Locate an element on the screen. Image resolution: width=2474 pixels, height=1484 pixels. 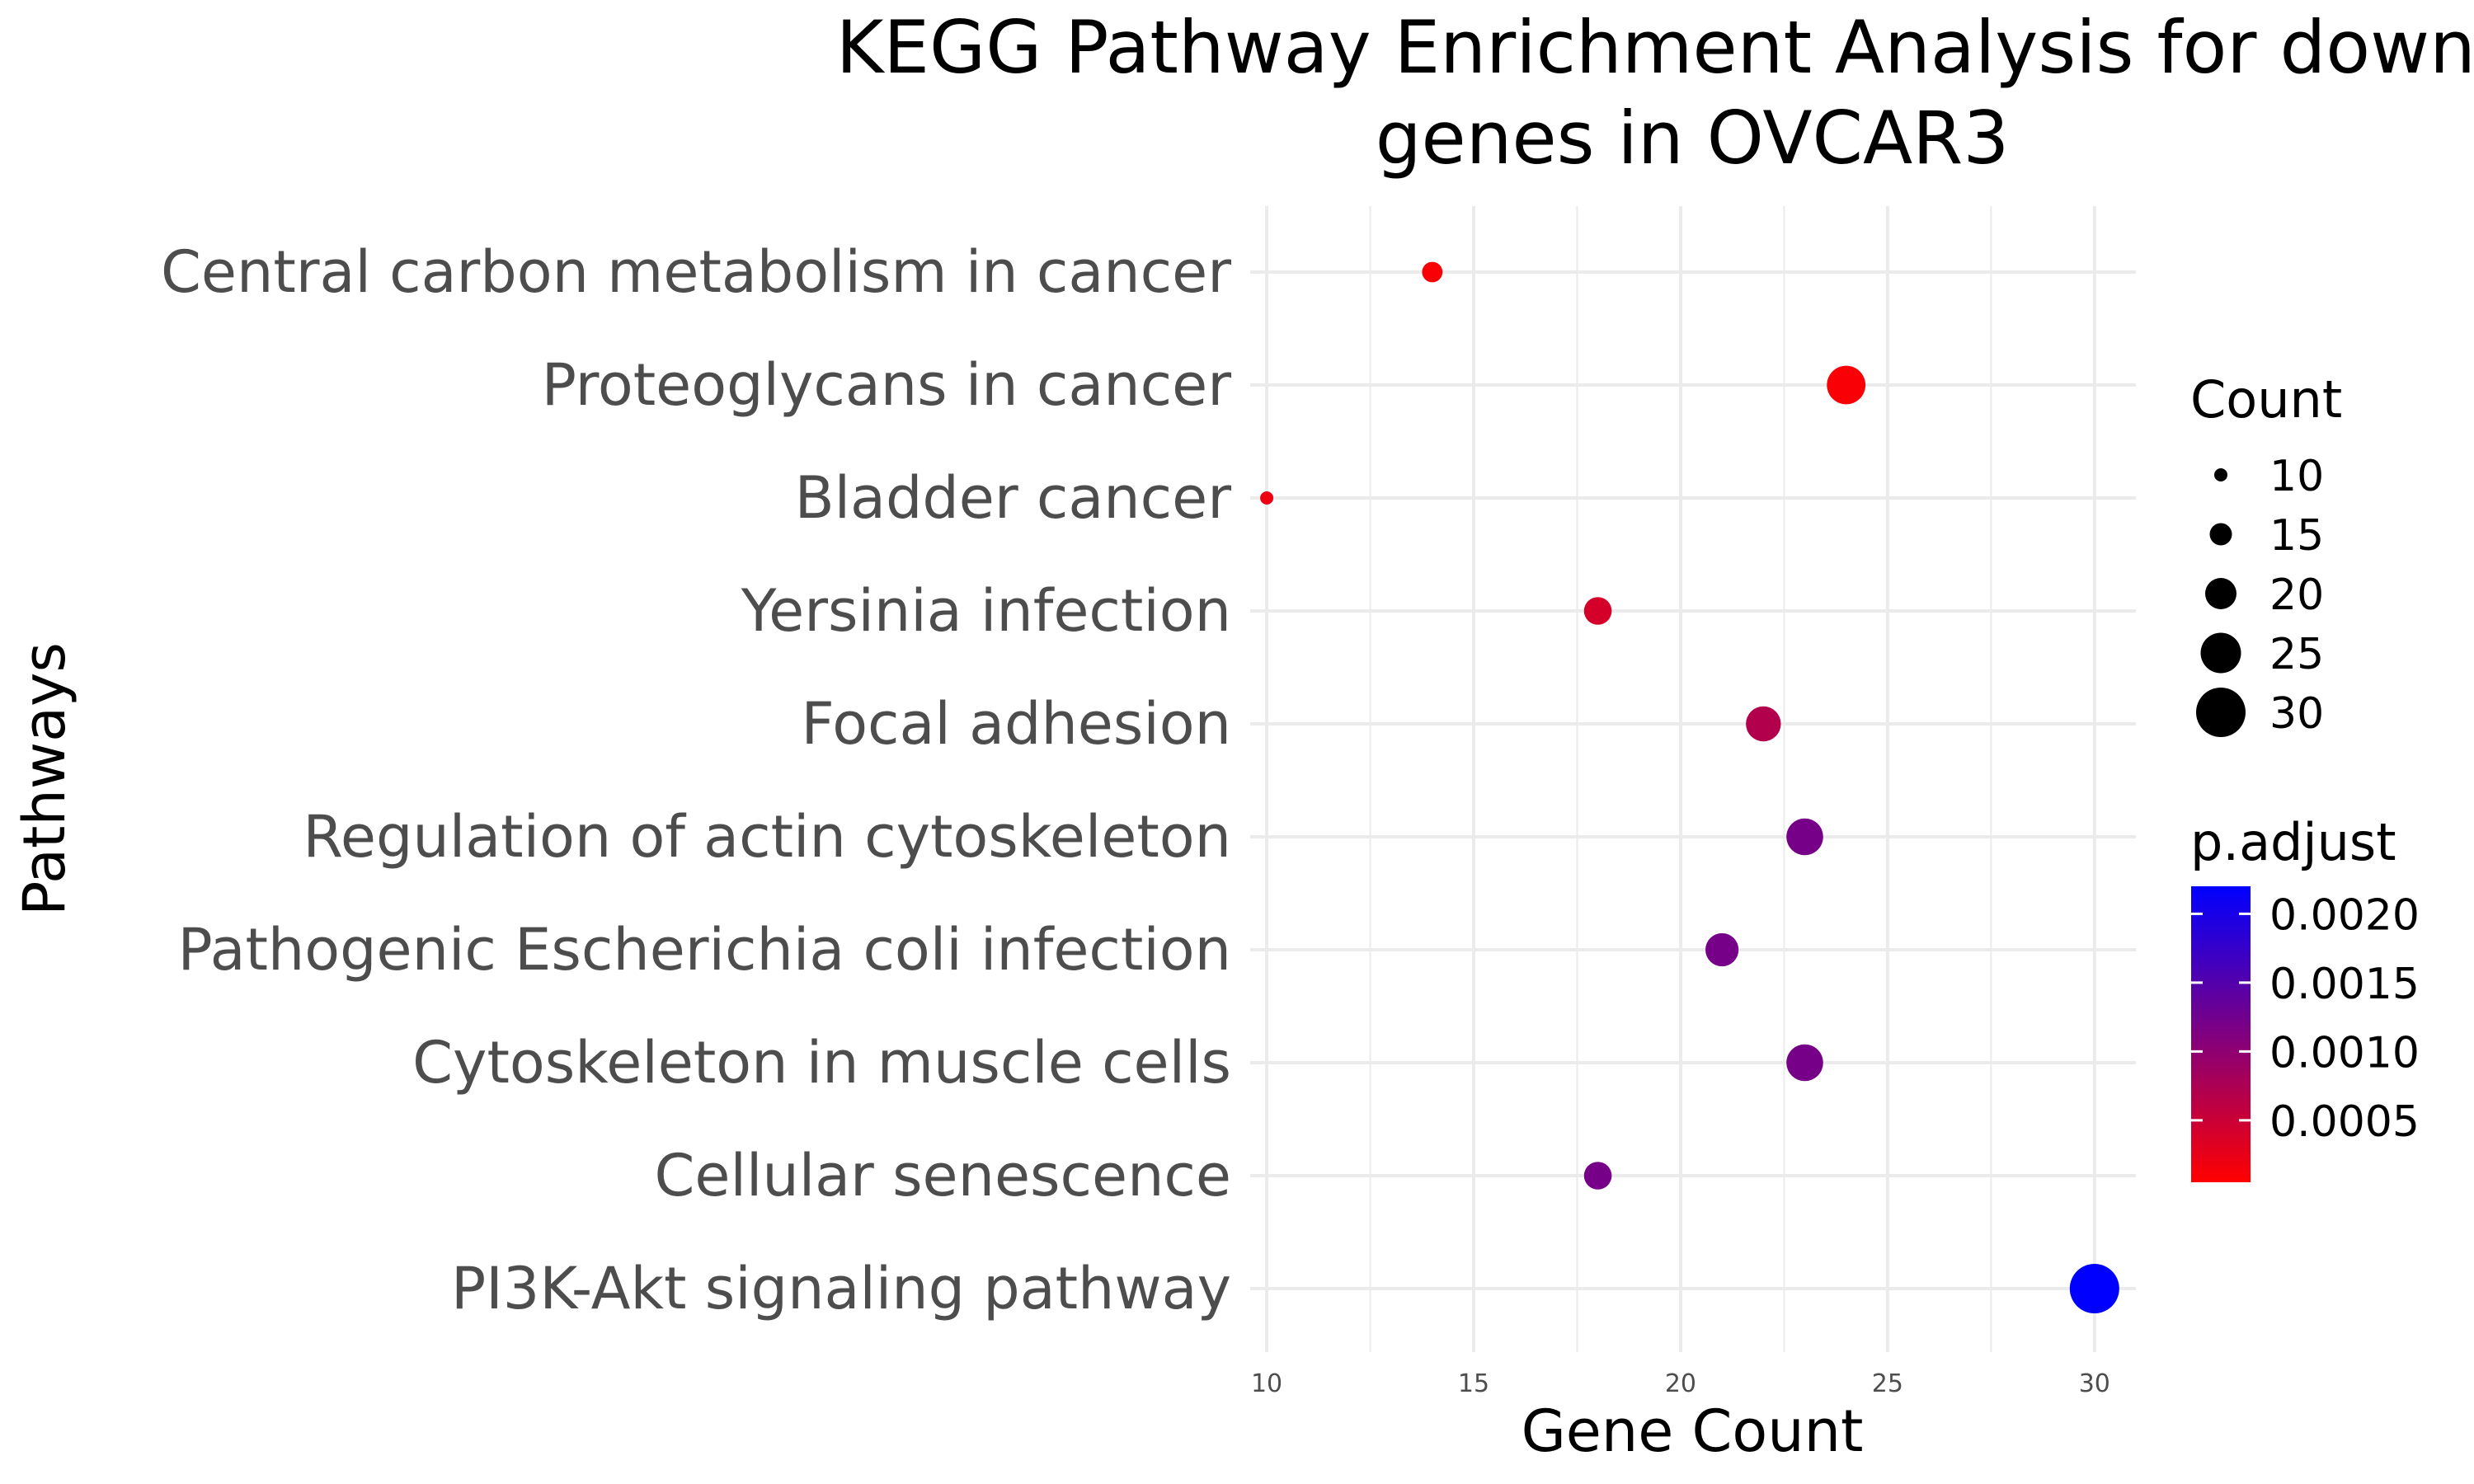
size-legend-label: 30 is located at coordinates (2296, 714).